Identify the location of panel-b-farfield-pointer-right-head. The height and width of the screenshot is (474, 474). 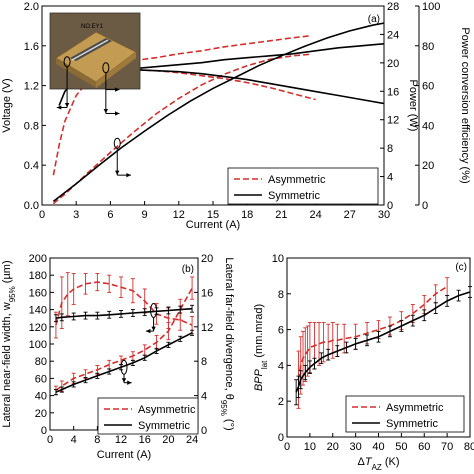
(129, 382).